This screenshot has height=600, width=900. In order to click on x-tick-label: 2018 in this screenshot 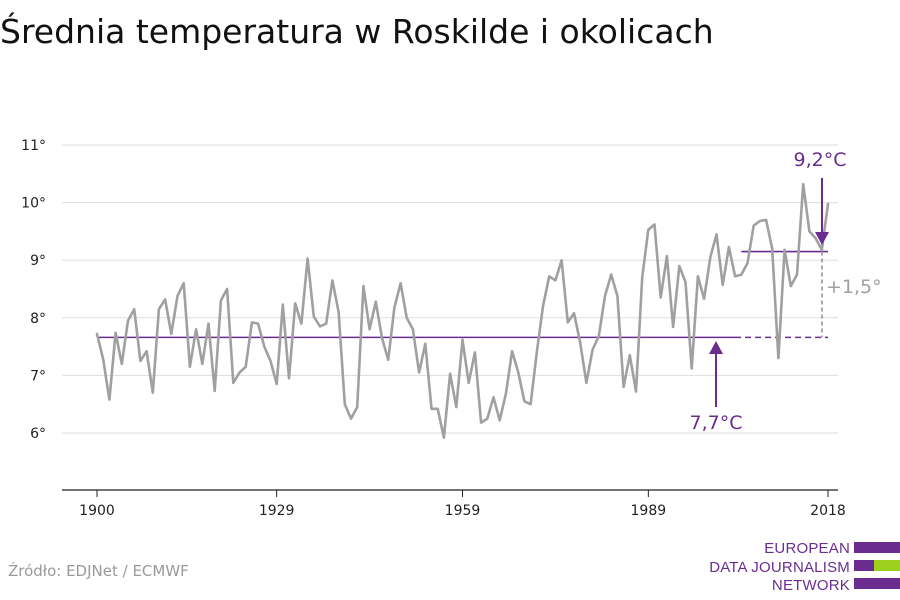, I will do `click(828, 511)`.